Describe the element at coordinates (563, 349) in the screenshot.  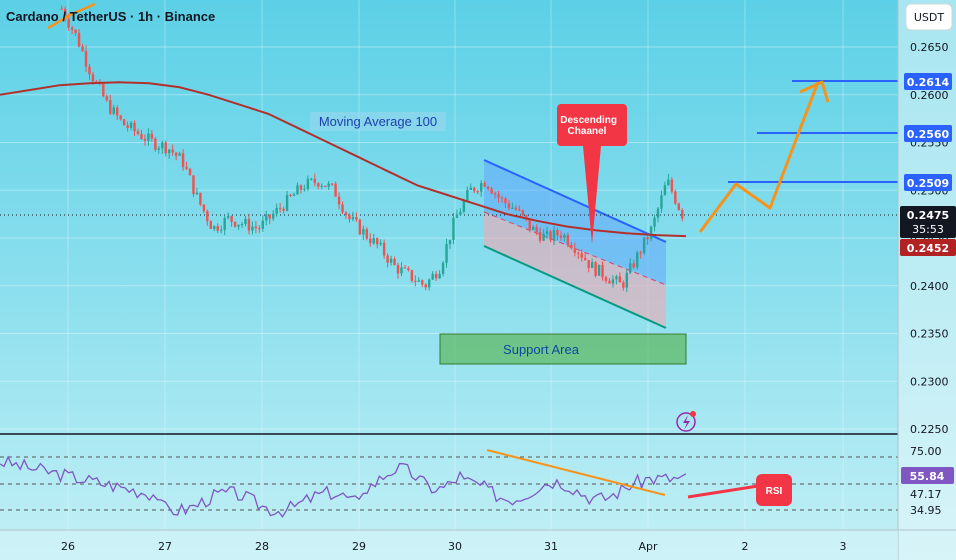
I see `support-area-box` at that location.